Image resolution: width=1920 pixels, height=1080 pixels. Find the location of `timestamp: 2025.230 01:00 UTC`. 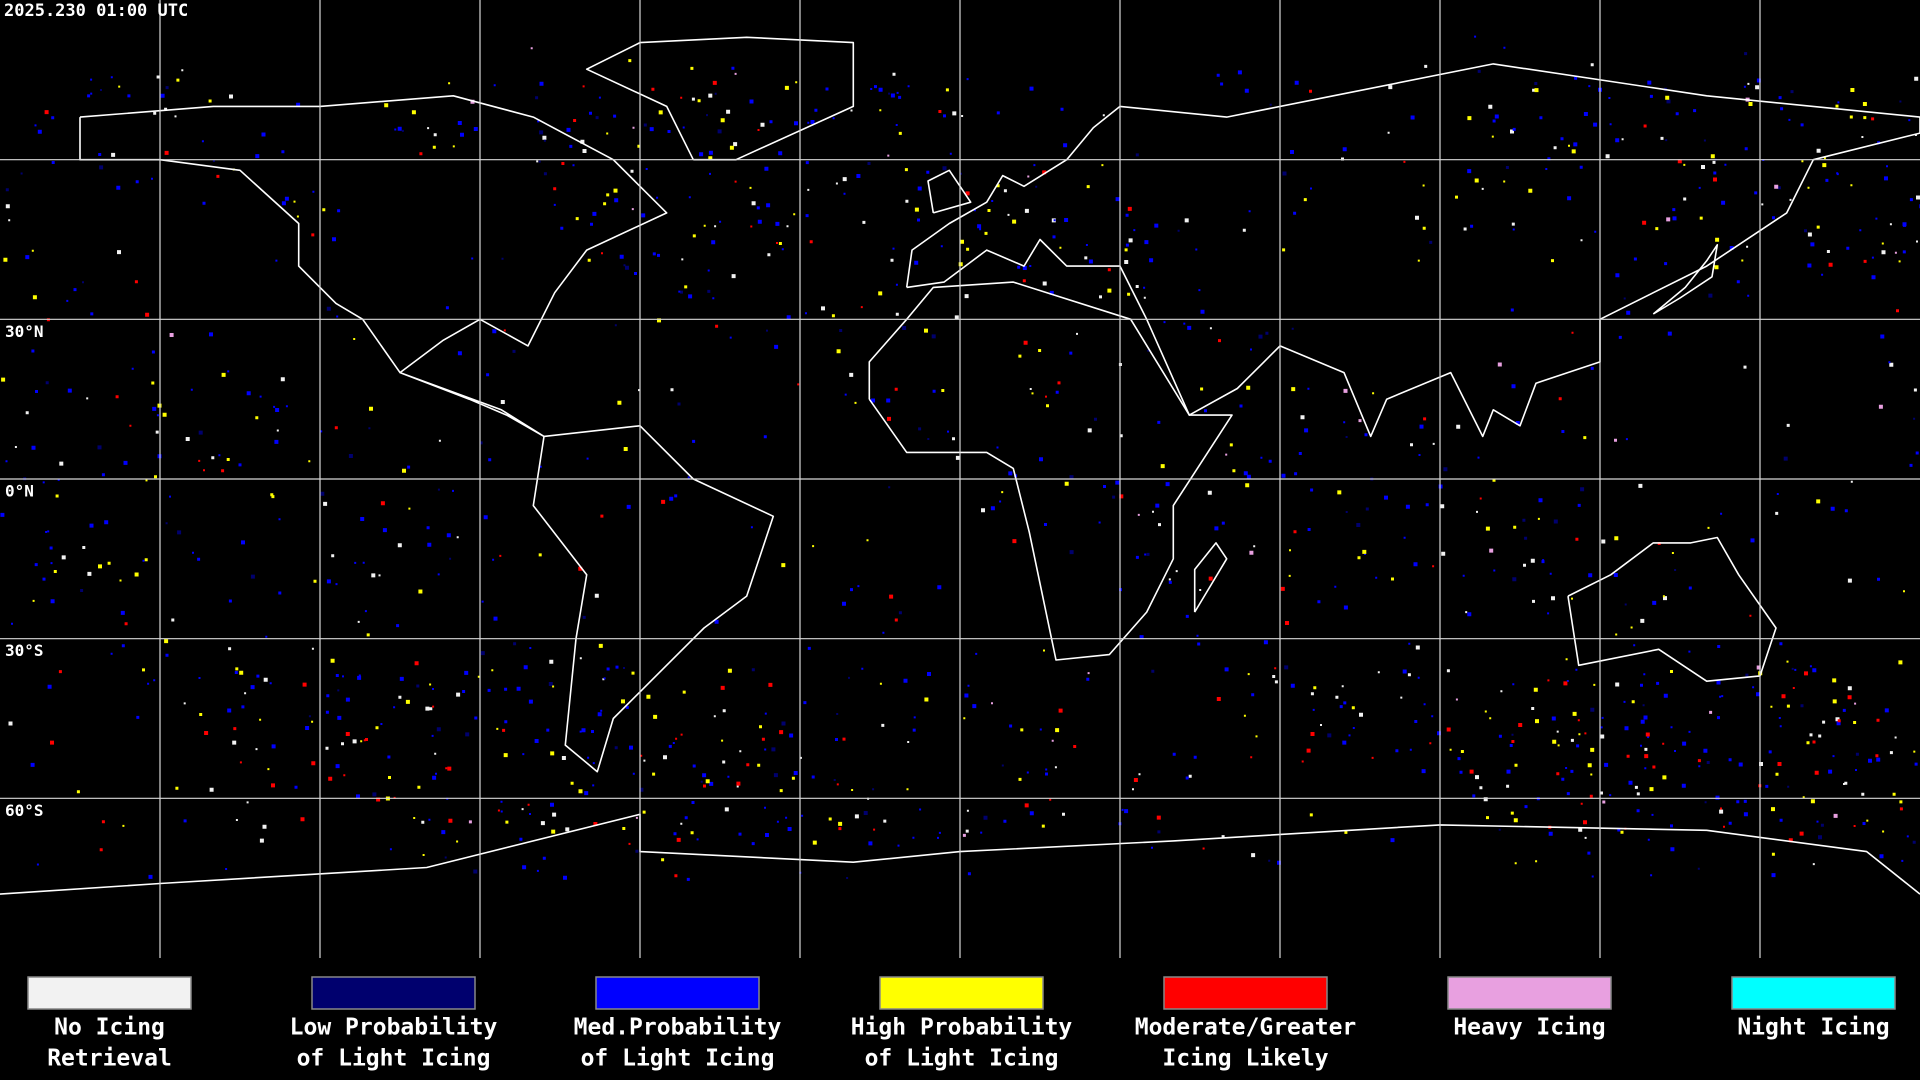

timestamp: 2025.230 01:00 UTC is located at coordinates (96, 11).